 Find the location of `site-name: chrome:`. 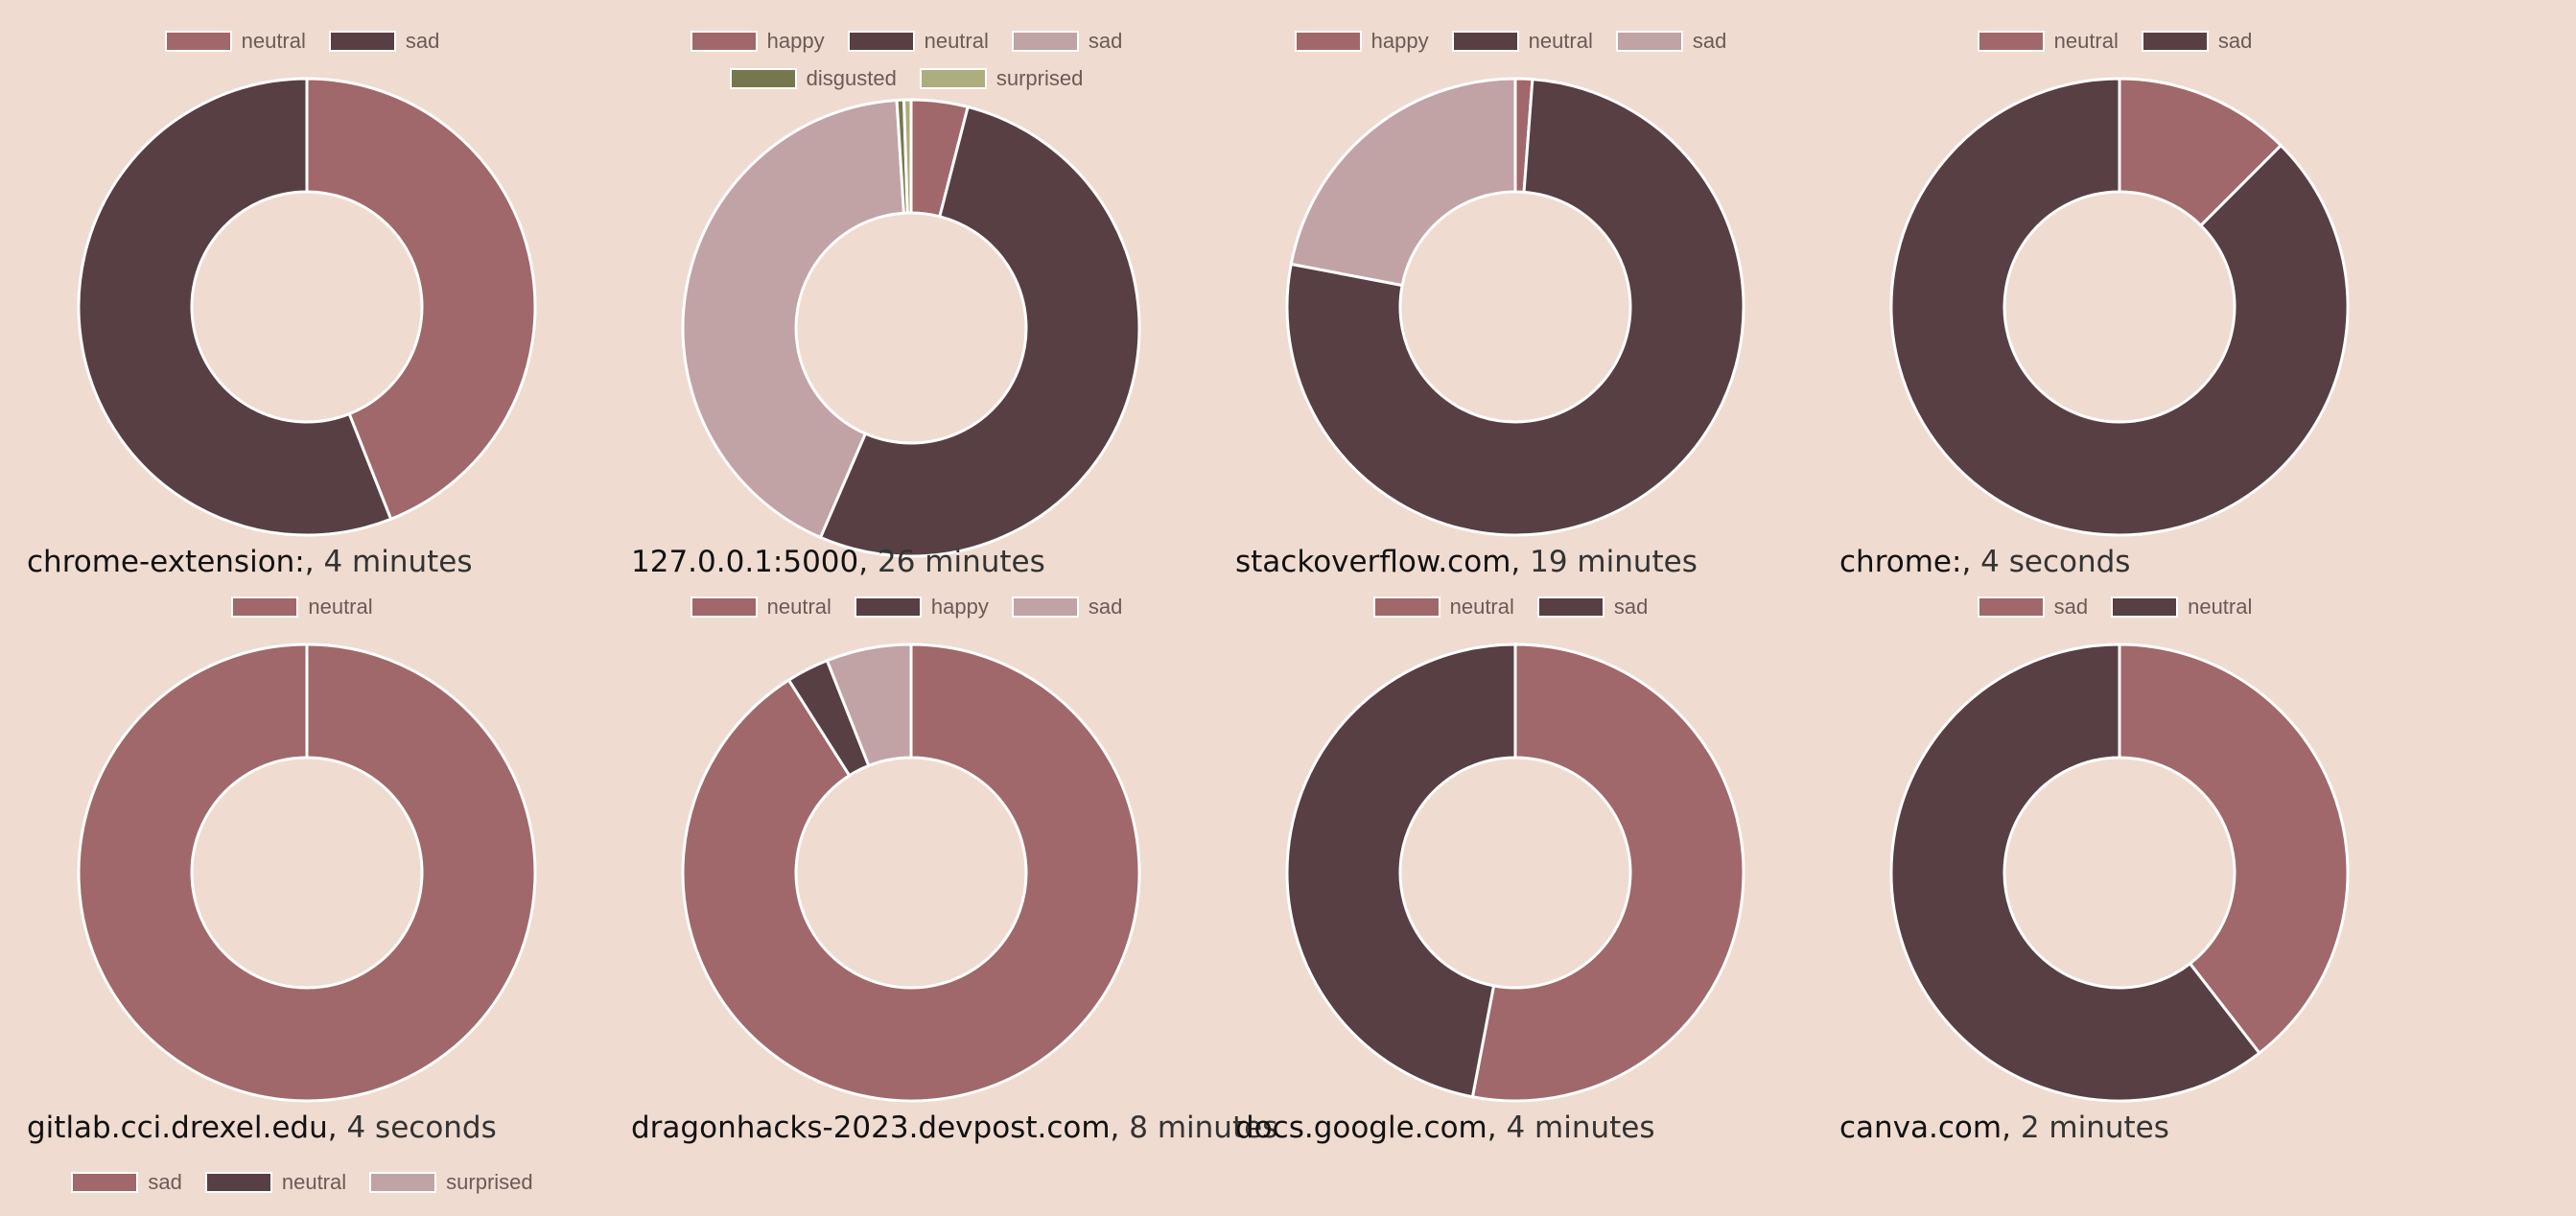

site-name: chrome: is located at coordinates (1900, 562).